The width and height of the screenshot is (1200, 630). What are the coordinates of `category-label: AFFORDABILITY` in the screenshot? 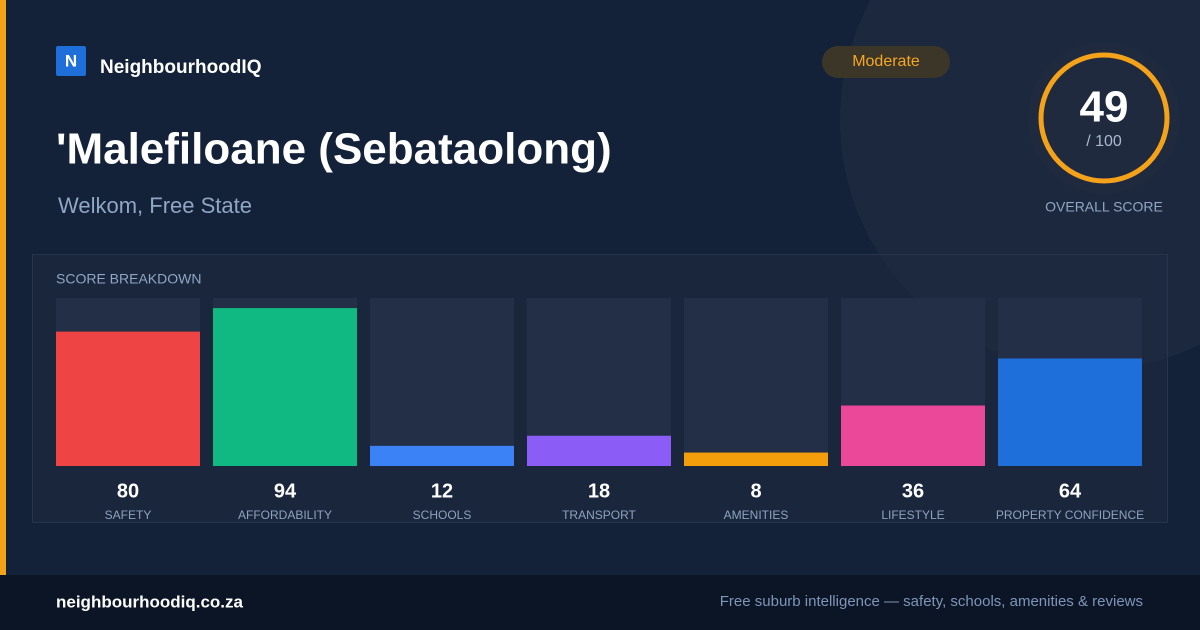 It's located at (285, 515).